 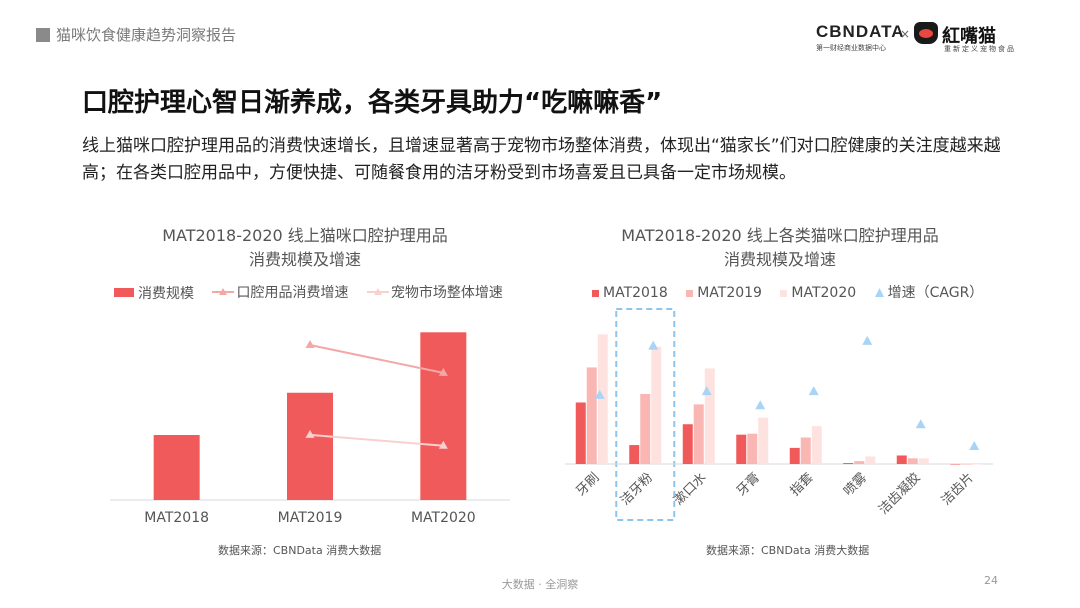 I want to click on chart2-legend-item-cagr: 增速（CAGR）, so click(x=929, y=292).